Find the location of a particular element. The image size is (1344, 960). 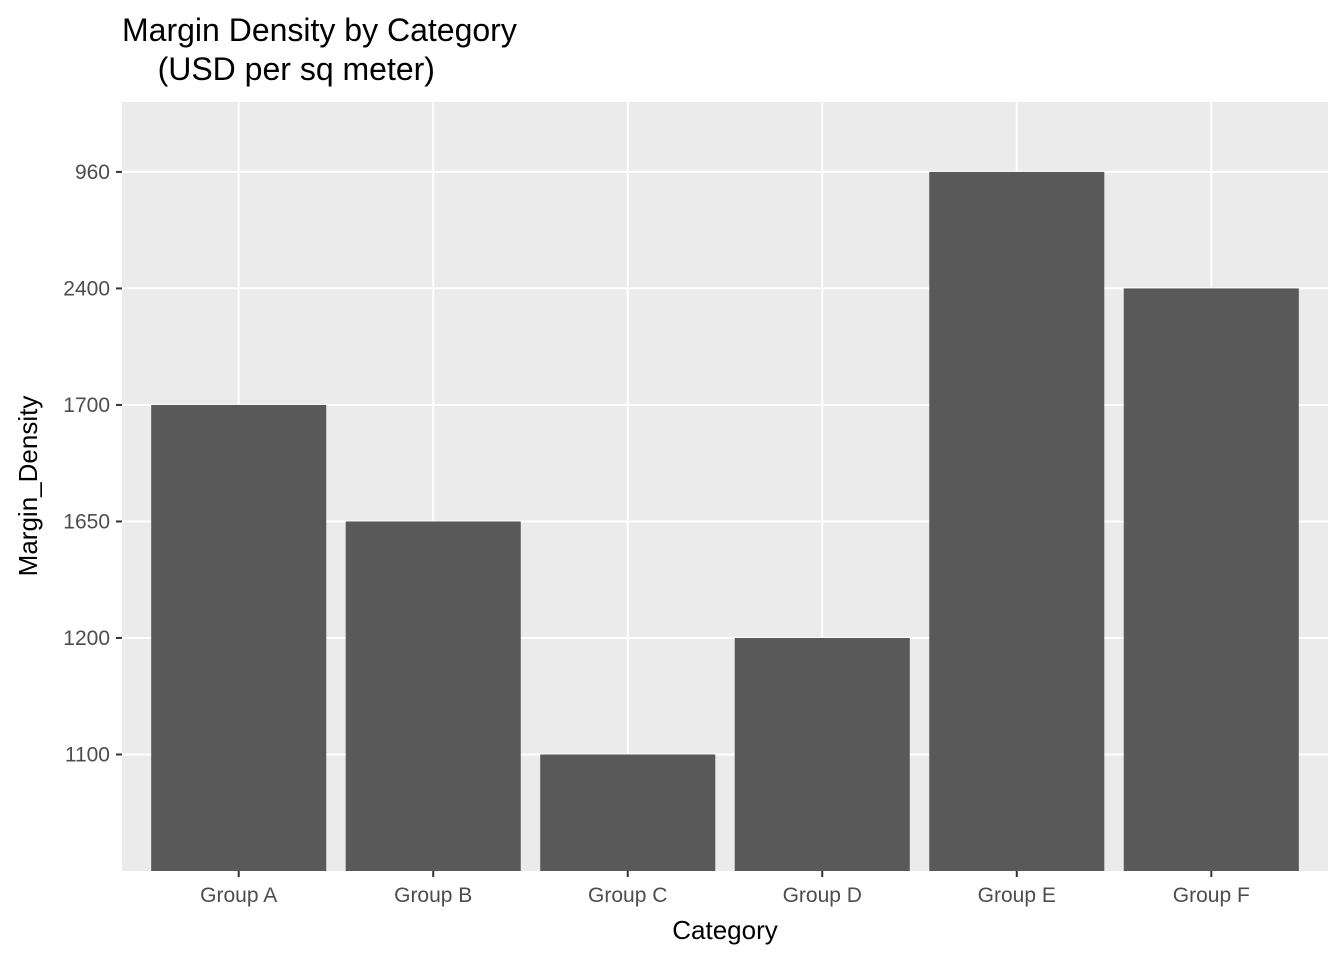

x-tick-label: Group F is located at coordinates (1211, 895).